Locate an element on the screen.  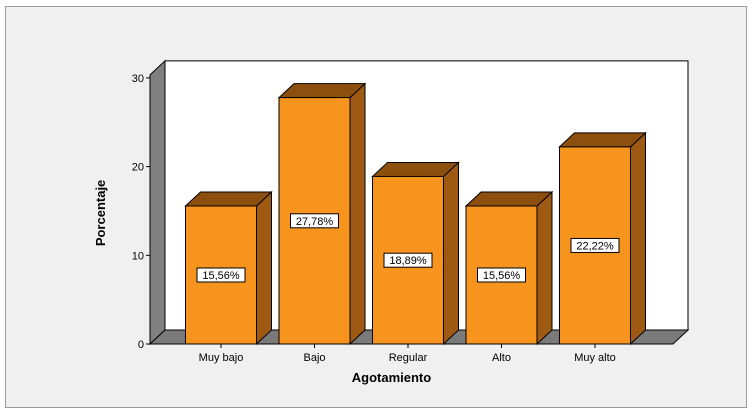
bar-value-label: 18,89% is located at coordinates (408, 261).